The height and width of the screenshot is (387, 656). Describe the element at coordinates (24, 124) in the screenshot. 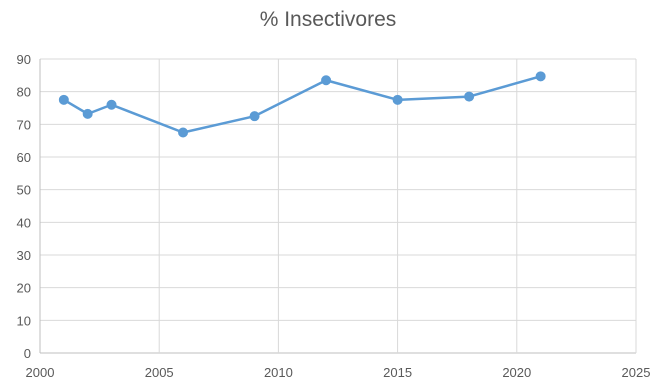

I see `y-tick-label: 70` at that location.